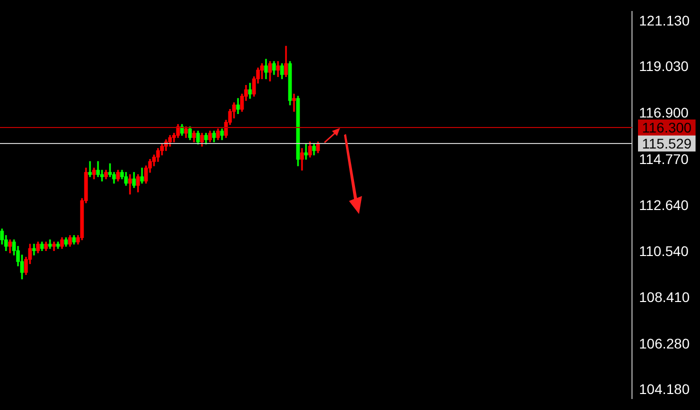  I want to click on ref-line-label: 115.529, so click(667, 143).